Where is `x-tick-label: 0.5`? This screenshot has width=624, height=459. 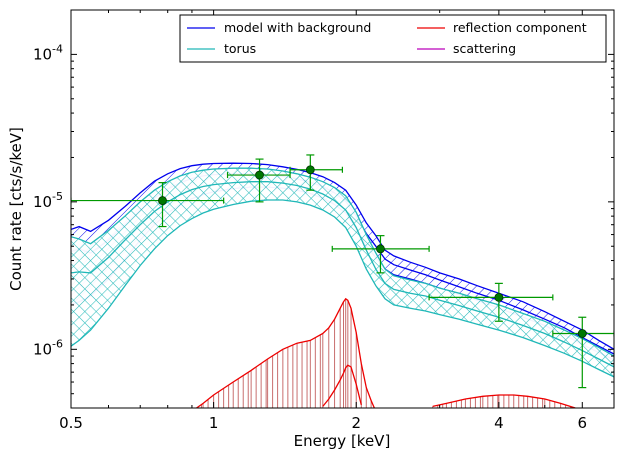
x-tick-label: 0.5 is located at coordinates (71, 423).